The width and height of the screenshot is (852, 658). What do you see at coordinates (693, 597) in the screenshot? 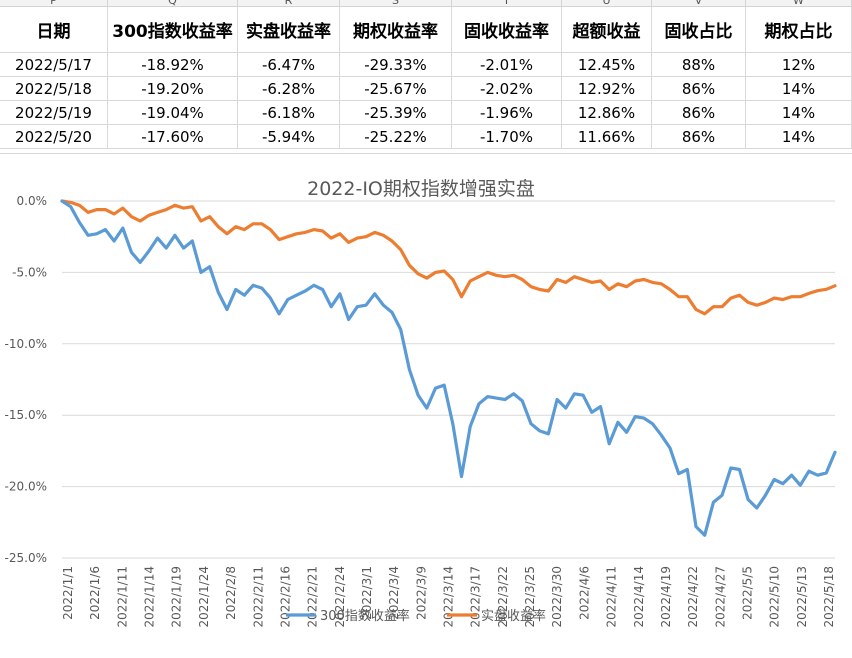
I see `x-tick-label: 2022/4/22` at bounding box center [693, 597].